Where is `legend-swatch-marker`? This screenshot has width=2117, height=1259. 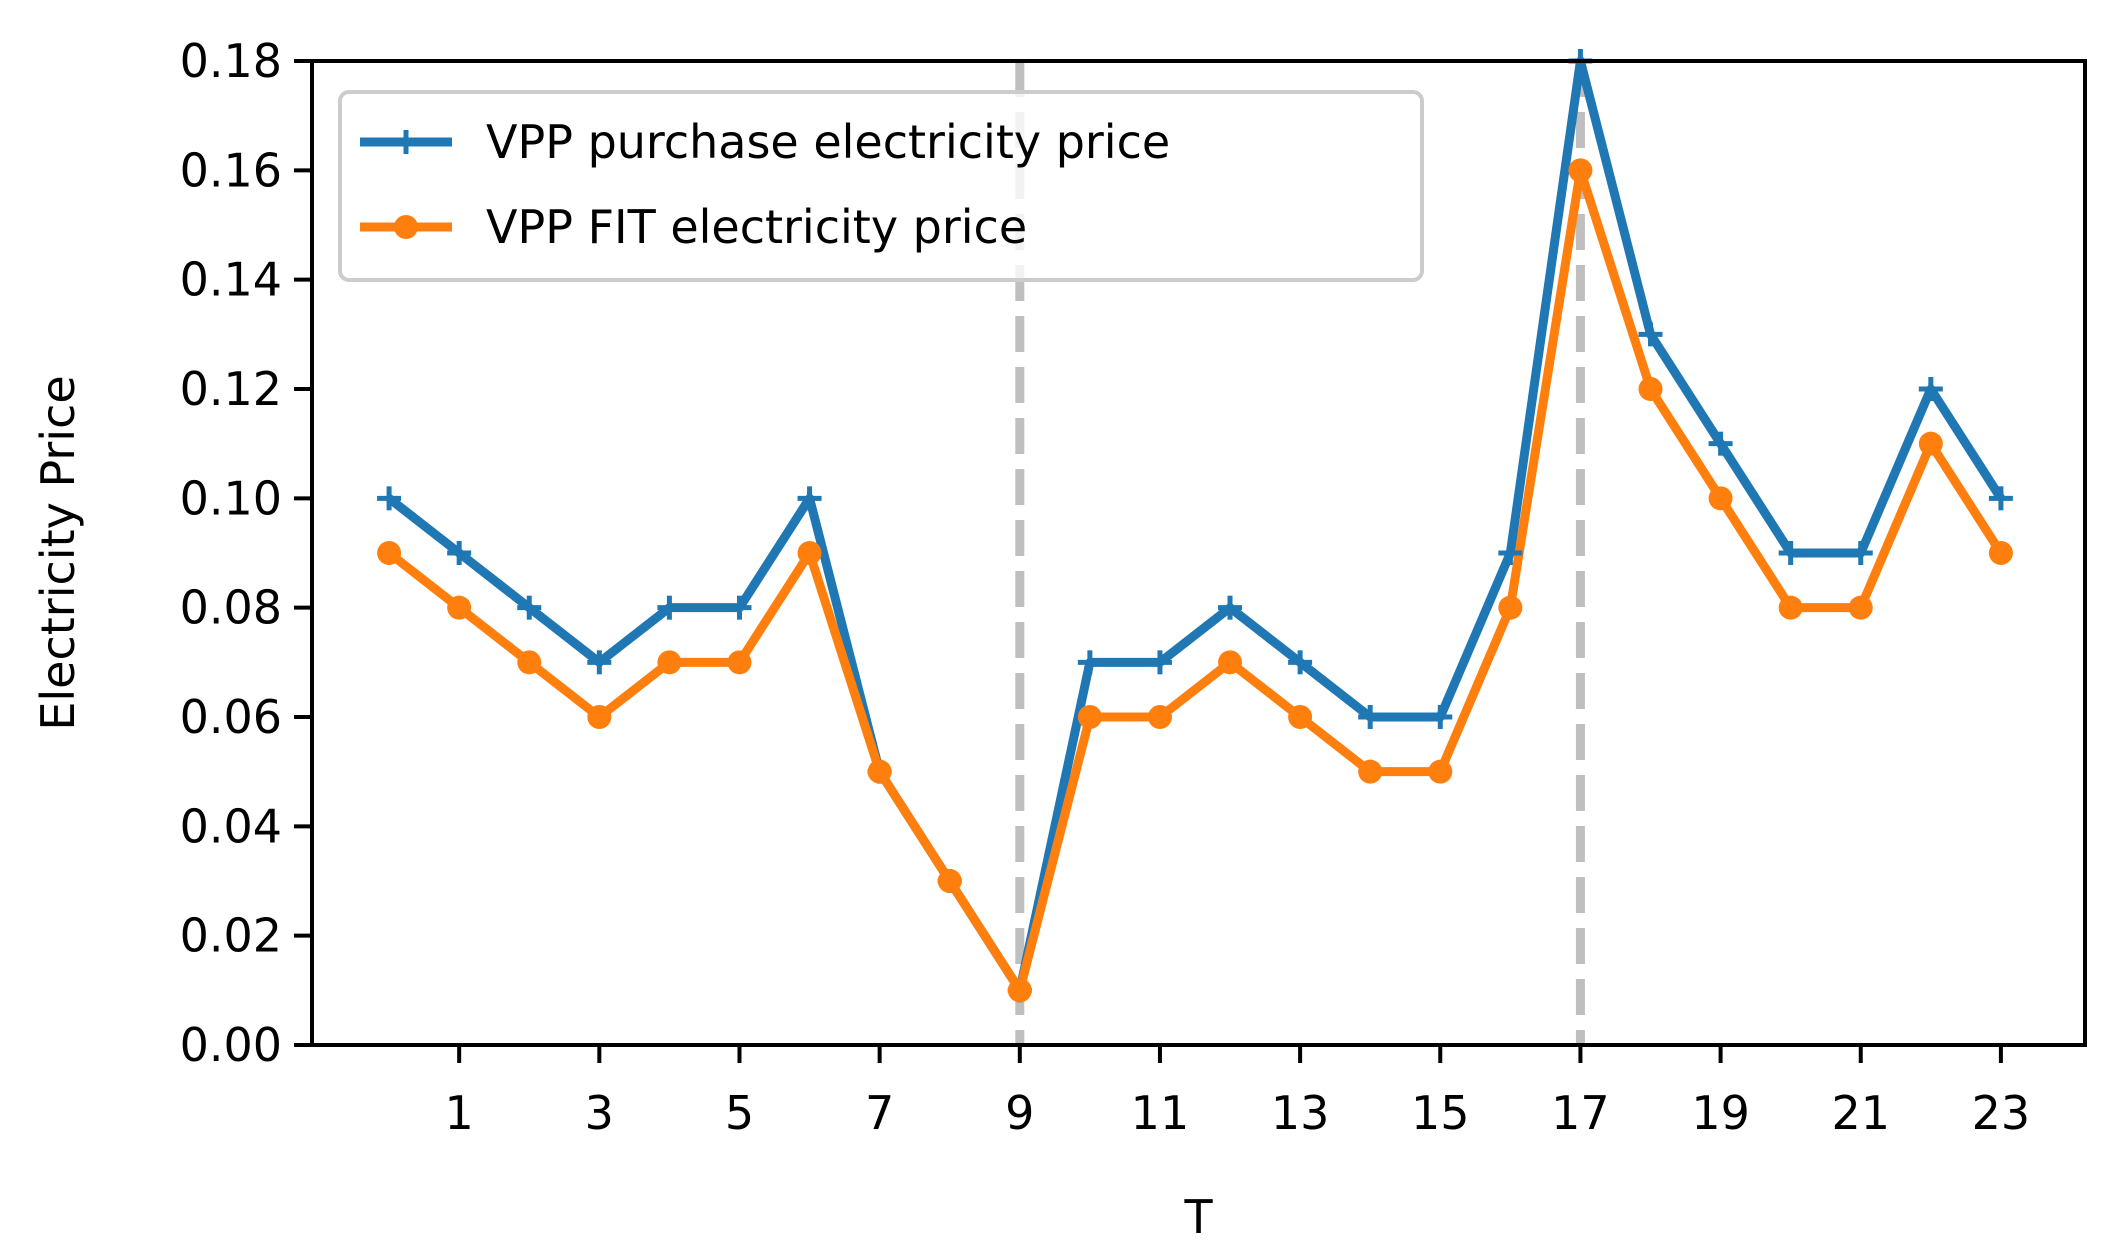
legend-swatch-marker is located at coordinates (406, 227).